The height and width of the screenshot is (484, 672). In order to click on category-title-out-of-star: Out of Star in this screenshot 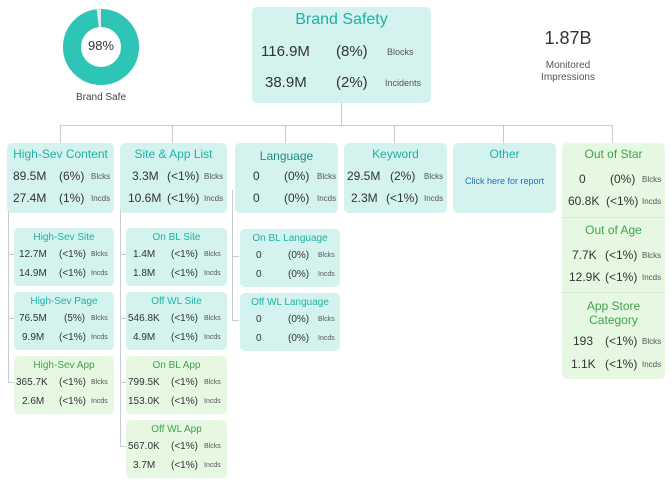, I will do `click(613, 154)`.